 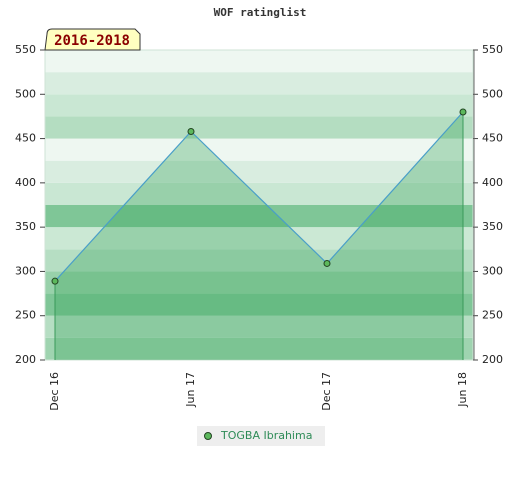 I want to click on y2-tick-label: 350, so click(x=492, y=226).